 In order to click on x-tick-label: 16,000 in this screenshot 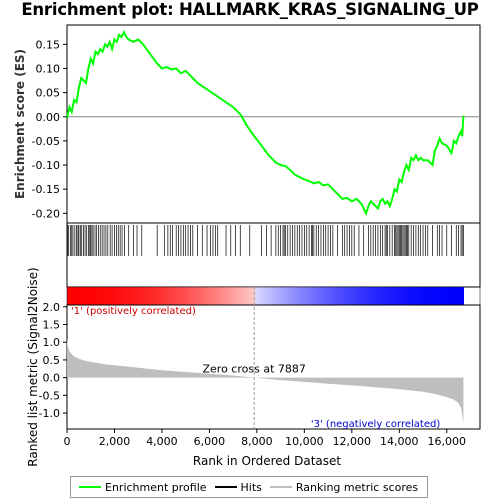, I will do `click(447, 441)`.